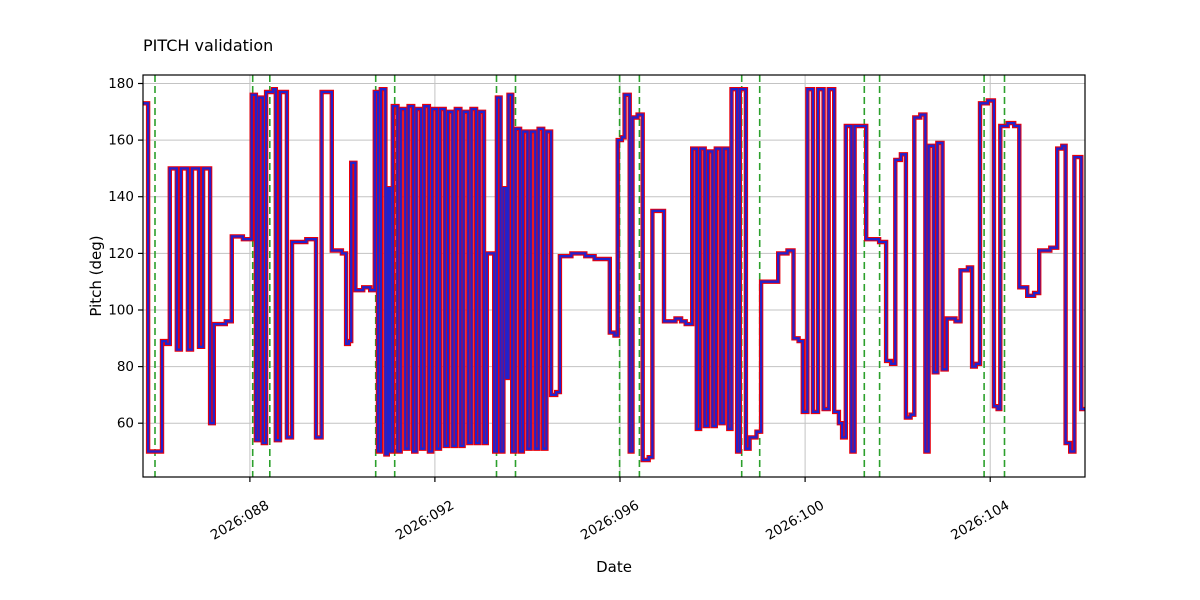 The image size is (1200, 600). I want to click on y-tick-label: 60, so click(125, 424).